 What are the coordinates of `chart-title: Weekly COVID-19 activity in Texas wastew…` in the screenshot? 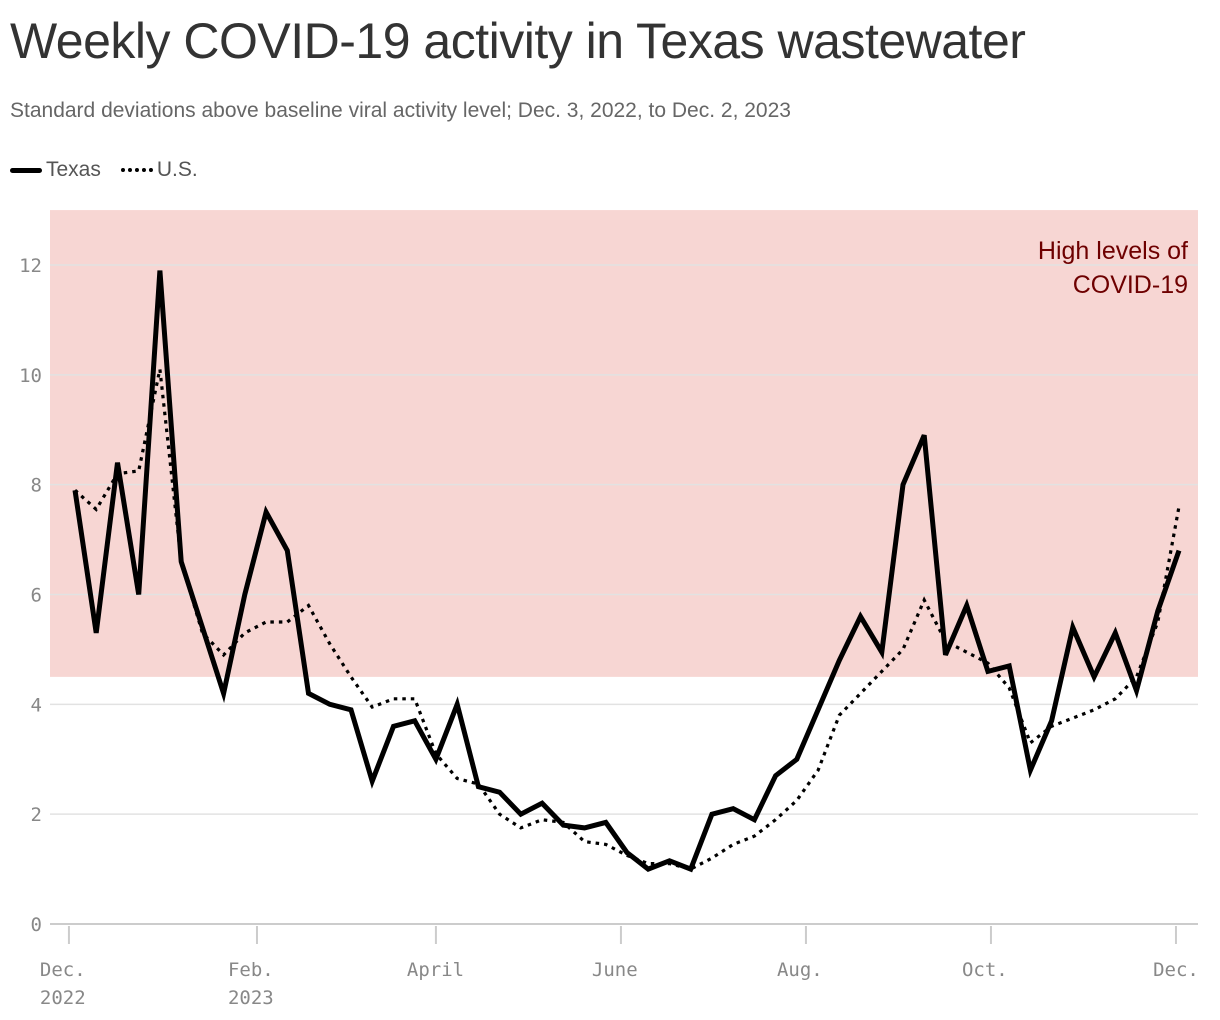 It's located at (518, 41).